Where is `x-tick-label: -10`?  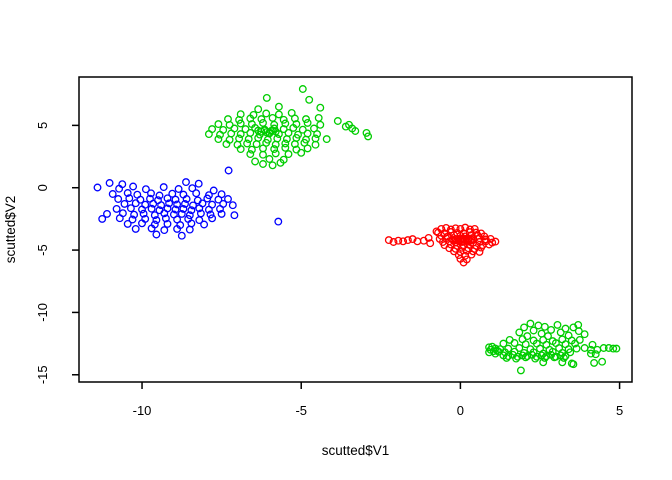 x-tick-label: -10 is located at coordinates (142, 410).